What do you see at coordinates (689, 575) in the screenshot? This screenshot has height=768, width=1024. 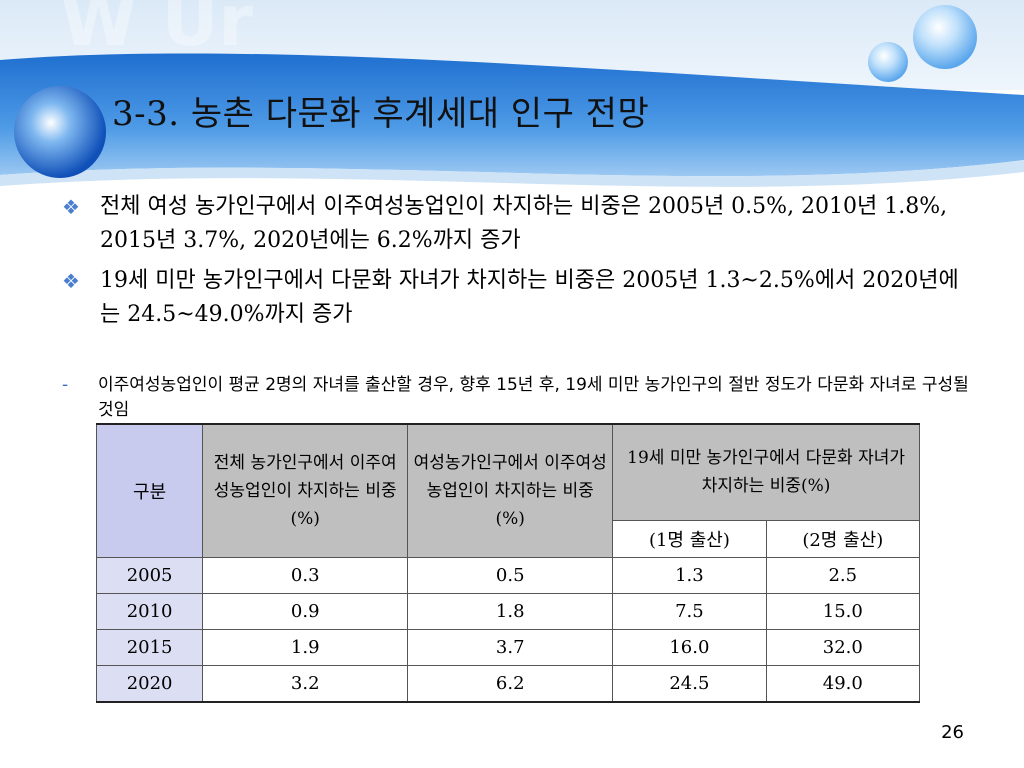 I see `cell-one-child: 1.3` at bounding box center [689, 575].